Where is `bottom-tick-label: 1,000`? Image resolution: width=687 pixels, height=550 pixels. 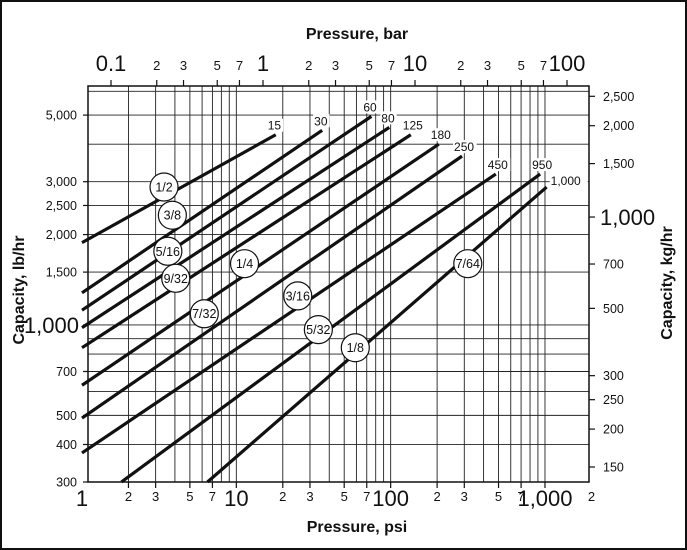 bottom-tick-label: 1,000 is located at coordinates (544, 498).